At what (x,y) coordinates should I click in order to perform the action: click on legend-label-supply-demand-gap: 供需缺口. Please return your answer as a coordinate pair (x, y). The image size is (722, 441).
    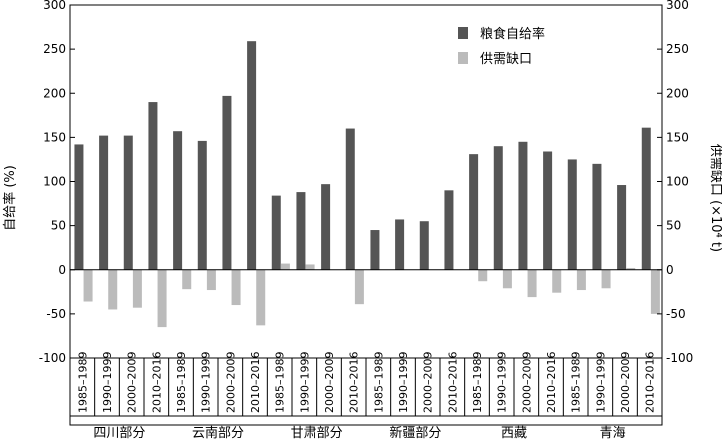
    Looking at the image, I should click on (506, 59).